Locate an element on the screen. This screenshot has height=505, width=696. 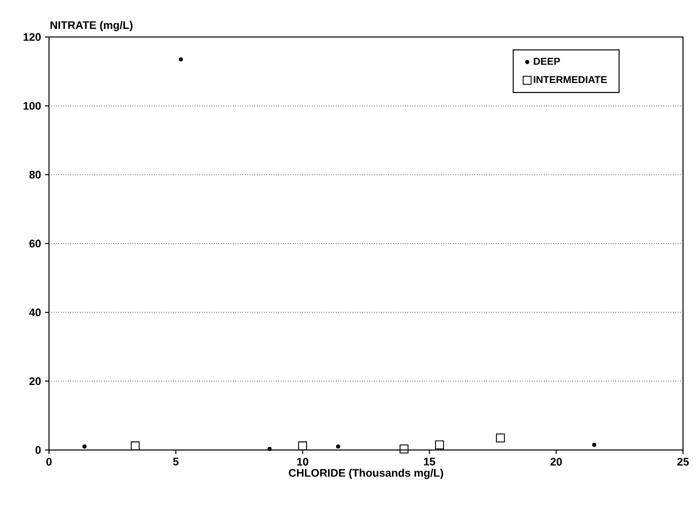
x-tick-label: 25 is located at coordinates (683, 462).